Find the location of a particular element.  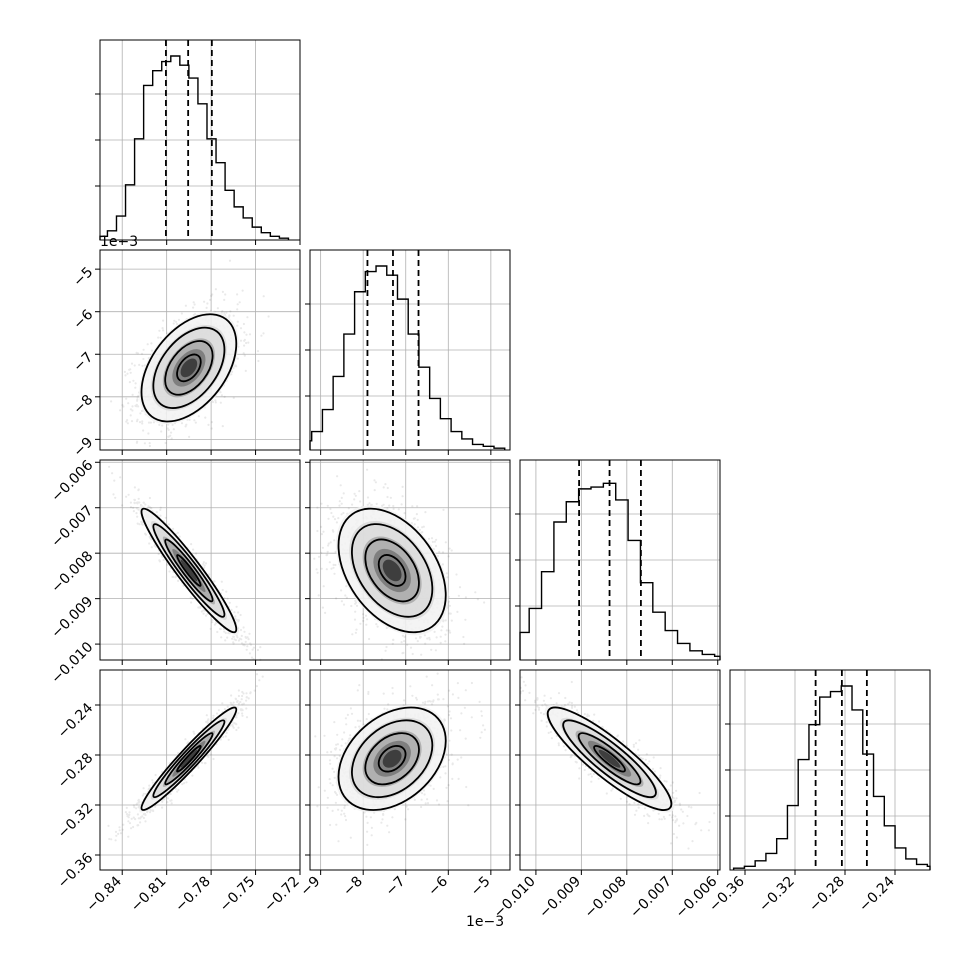

histogram-step is located at coordinates (407, 357).